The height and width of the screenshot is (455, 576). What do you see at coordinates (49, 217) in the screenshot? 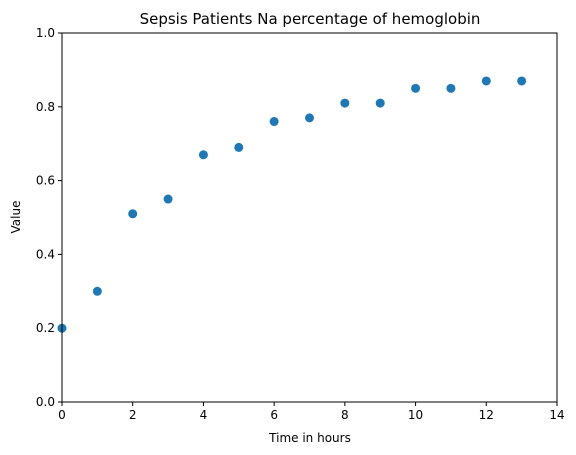
I see `y-axis-ticks: 0.0 0.2 0.4 0.6 0.8 1.0` at bounding box center [49, 217].